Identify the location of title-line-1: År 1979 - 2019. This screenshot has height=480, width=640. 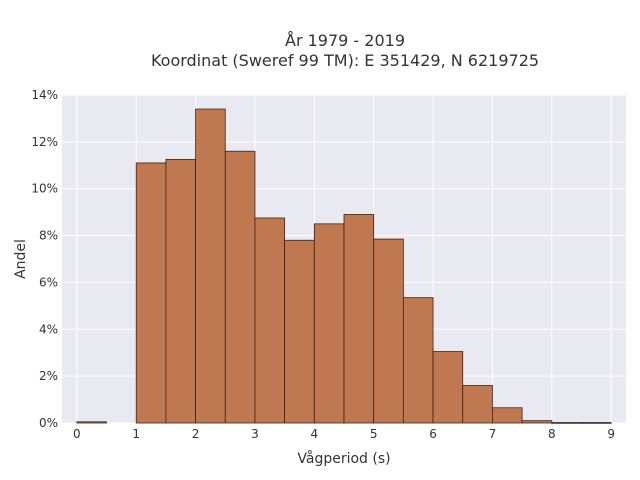
(345, 40).